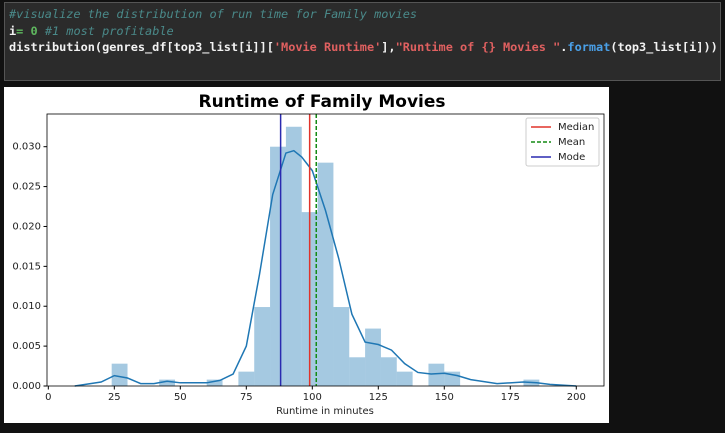 The width and height of the screenshot is (725, 433). I want to click on legend-label: Mean, so click(571, 142).